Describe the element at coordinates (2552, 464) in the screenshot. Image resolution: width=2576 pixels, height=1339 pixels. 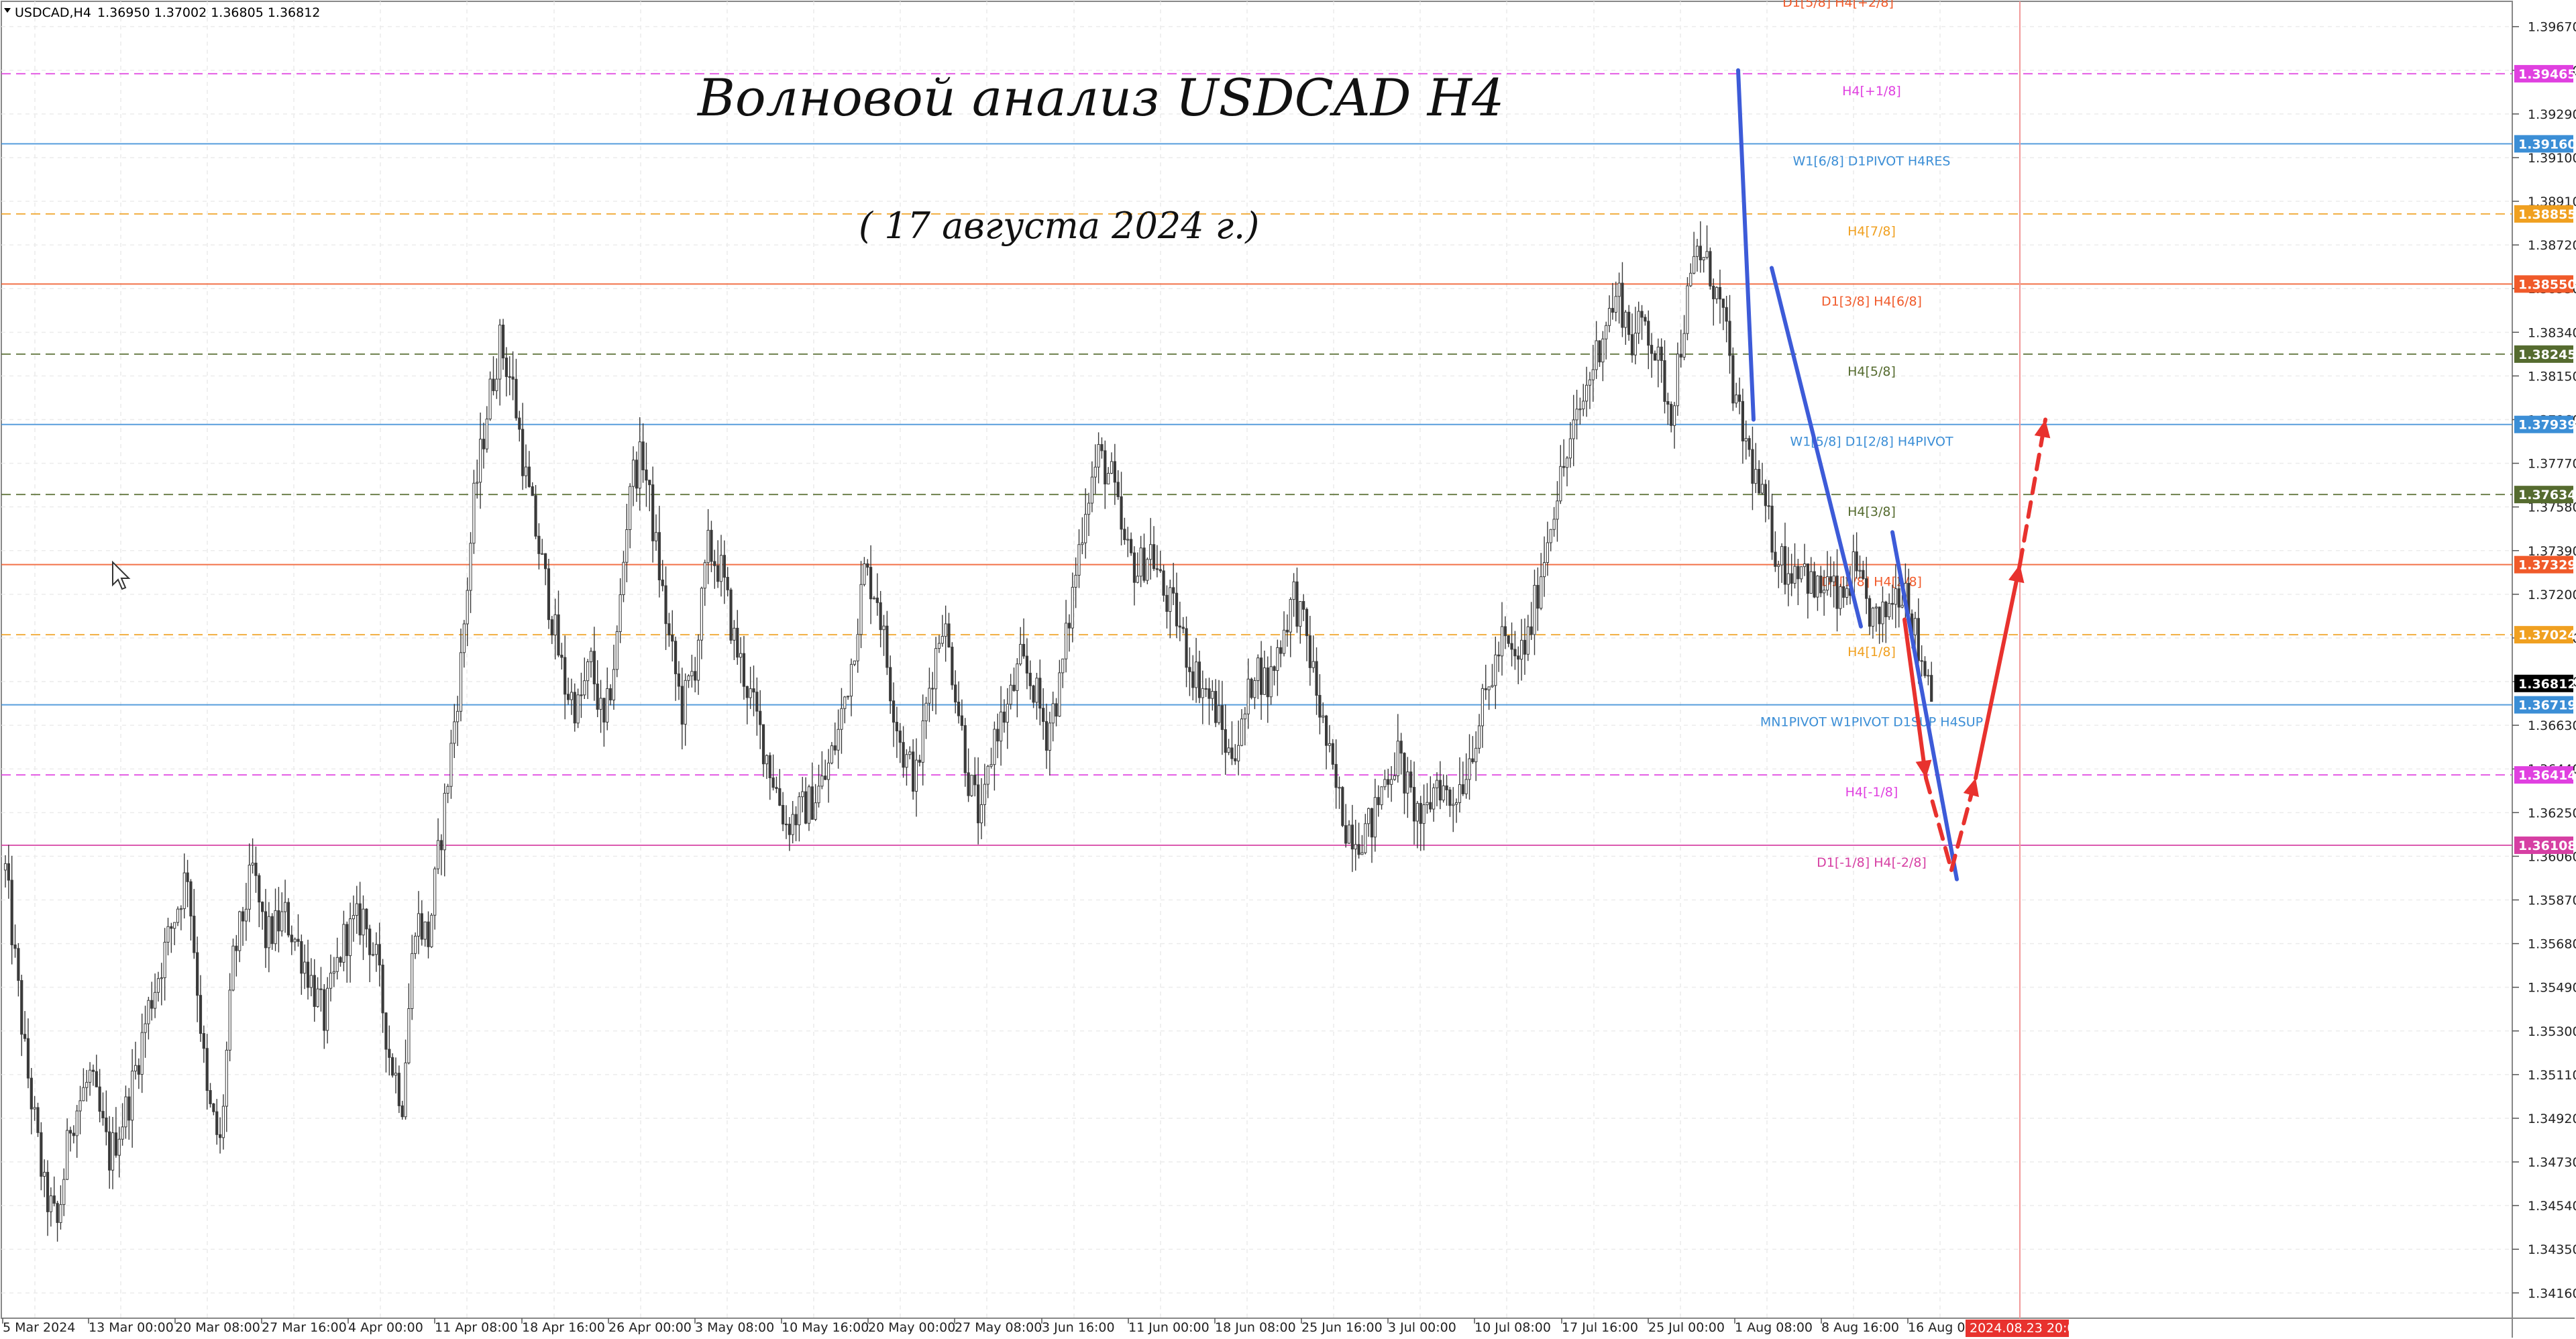
I see `price-tick-label: 1.37770` at that location.